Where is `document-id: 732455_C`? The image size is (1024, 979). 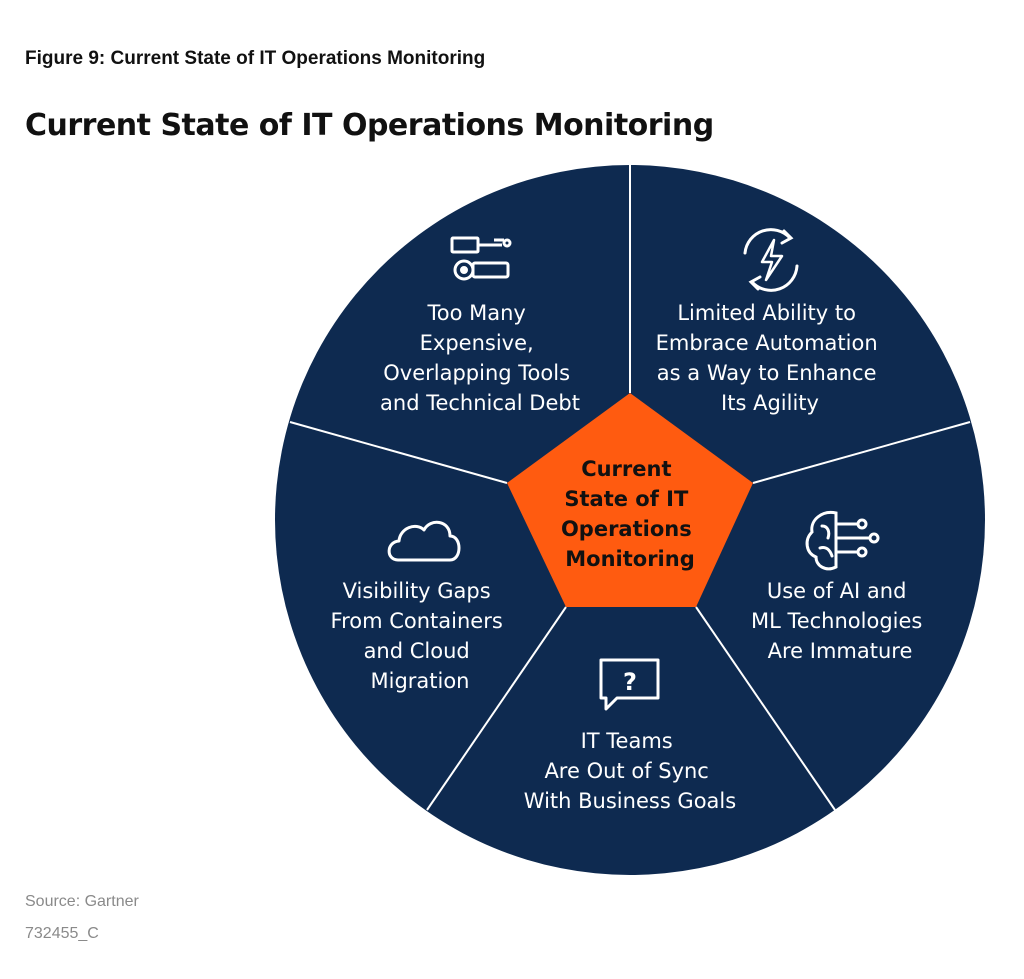
document-id: 732455_C is located at coordinates (62, 933).